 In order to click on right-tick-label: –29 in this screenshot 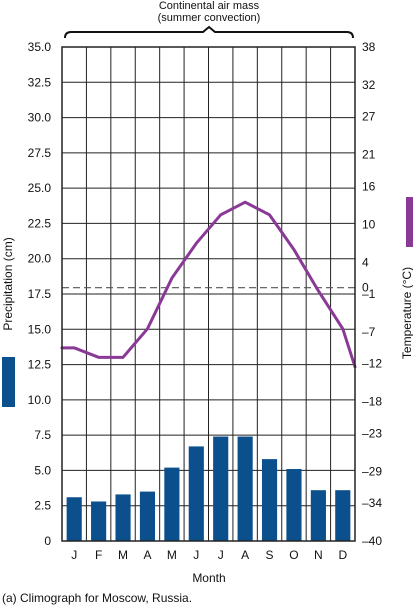, I will do `click(372, 471)`.